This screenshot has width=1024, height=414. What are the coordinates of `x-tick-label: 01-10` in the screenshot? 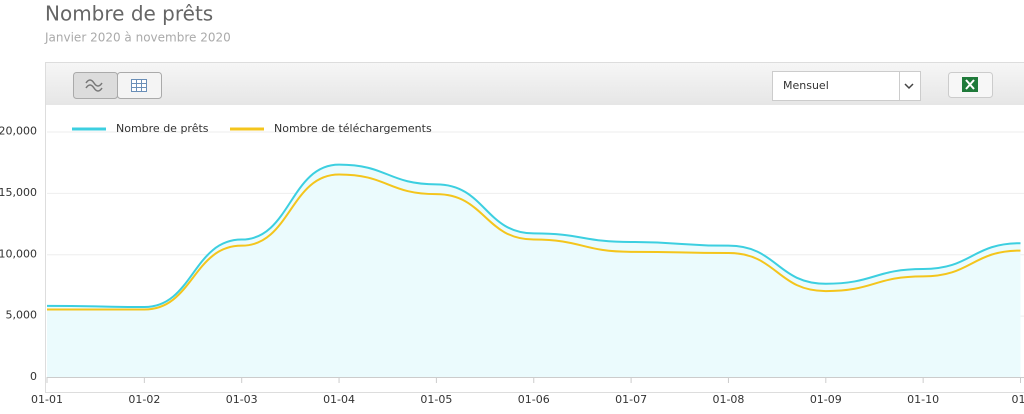 It's located at (923, 399).